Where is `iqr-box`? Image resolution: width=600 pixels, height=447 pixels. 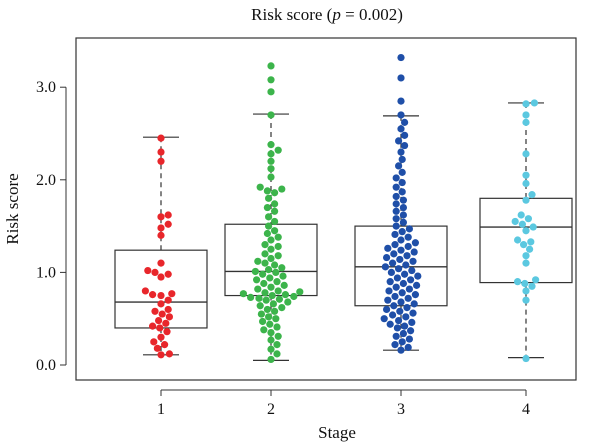
iqr-box is located at coordinates (526, 240).